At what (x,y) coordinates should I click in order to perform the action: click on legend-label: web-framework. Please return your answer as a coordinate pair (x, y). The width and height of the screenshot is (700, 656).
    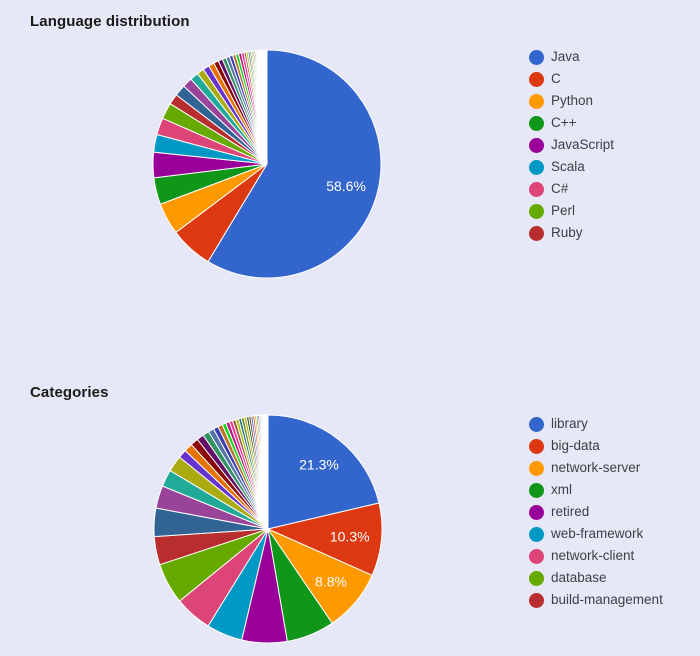
    Looking at the image, I should click on (597, 533).